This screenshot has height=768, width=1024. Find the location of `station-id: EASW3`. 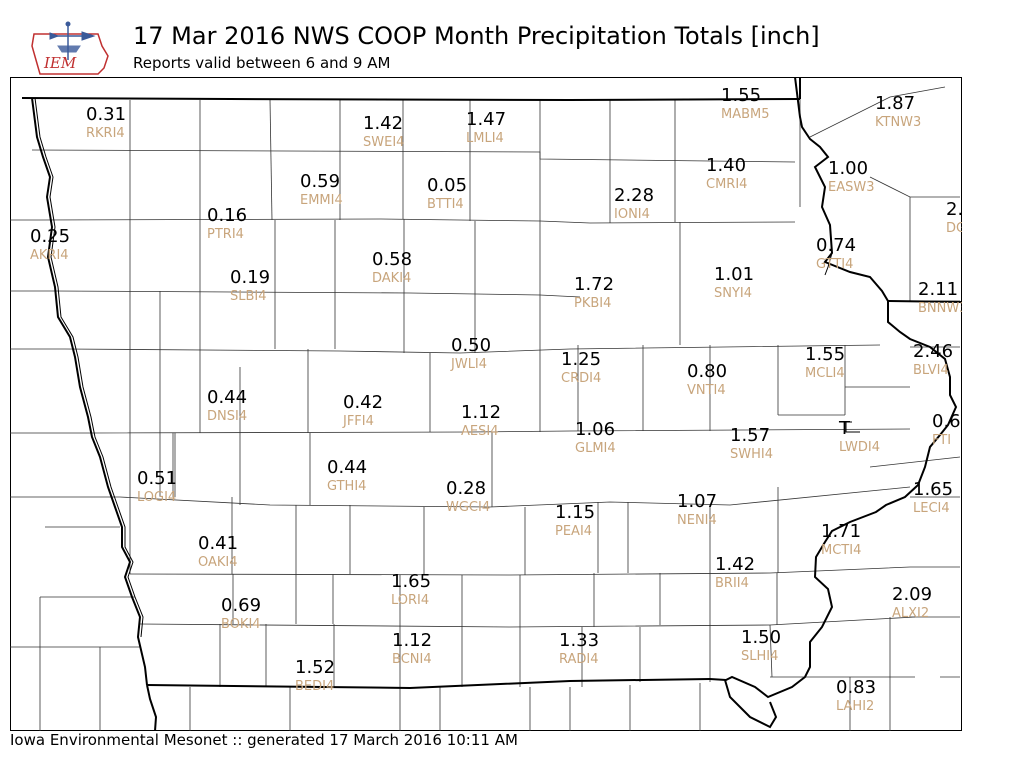

station-id: EASW3 is located at coordinates (851, 187).